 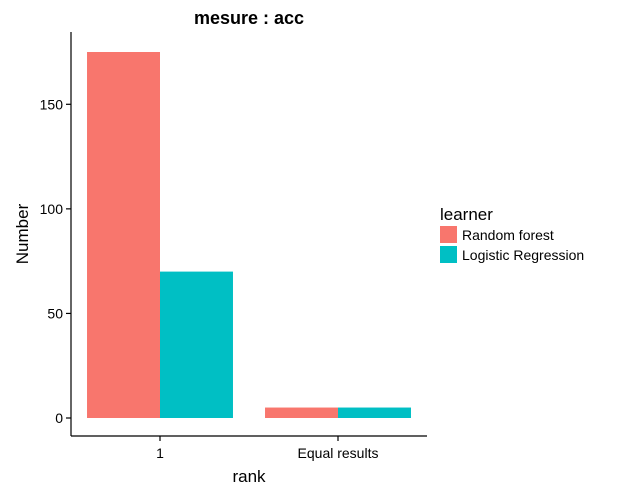 I want to click on x-tick-label: Equal results, so click(x=338, y=453).